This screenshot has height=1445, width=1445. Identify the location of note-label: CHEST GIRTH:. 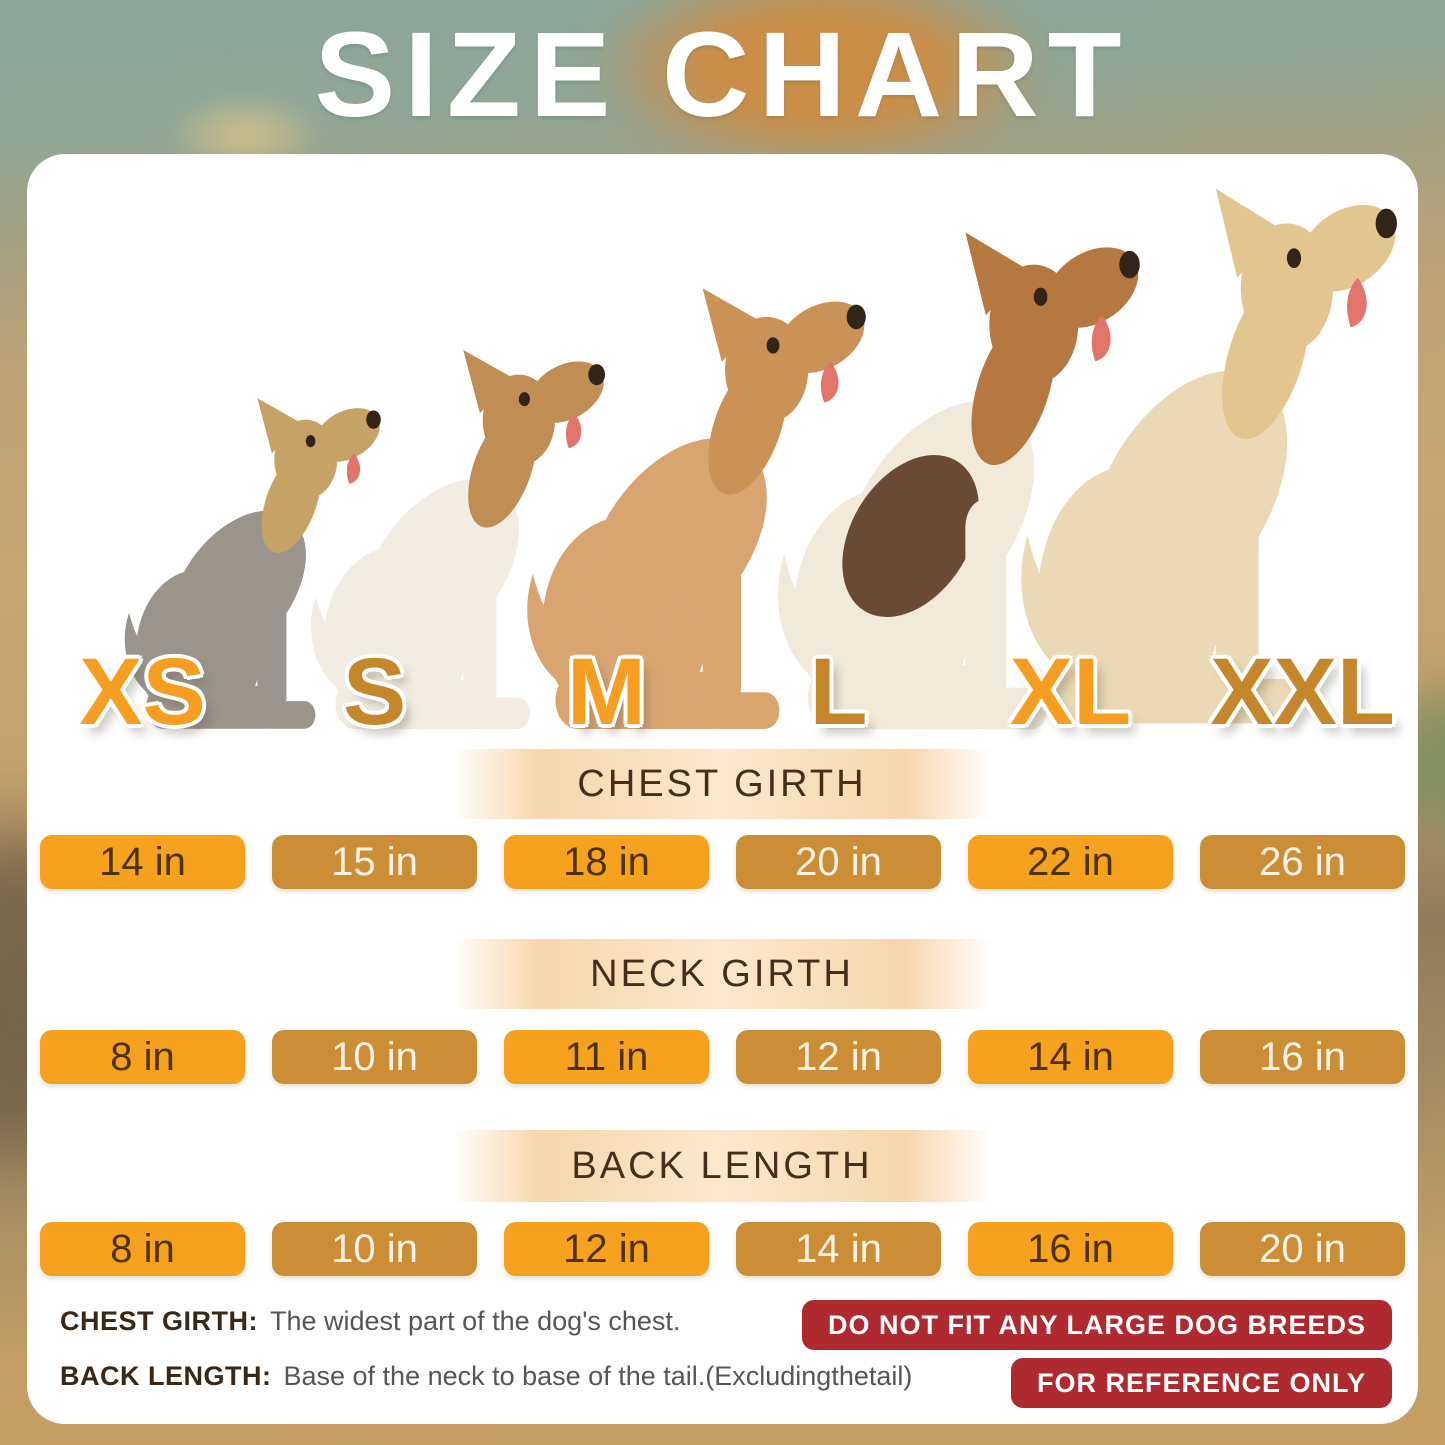
(159, 1321).